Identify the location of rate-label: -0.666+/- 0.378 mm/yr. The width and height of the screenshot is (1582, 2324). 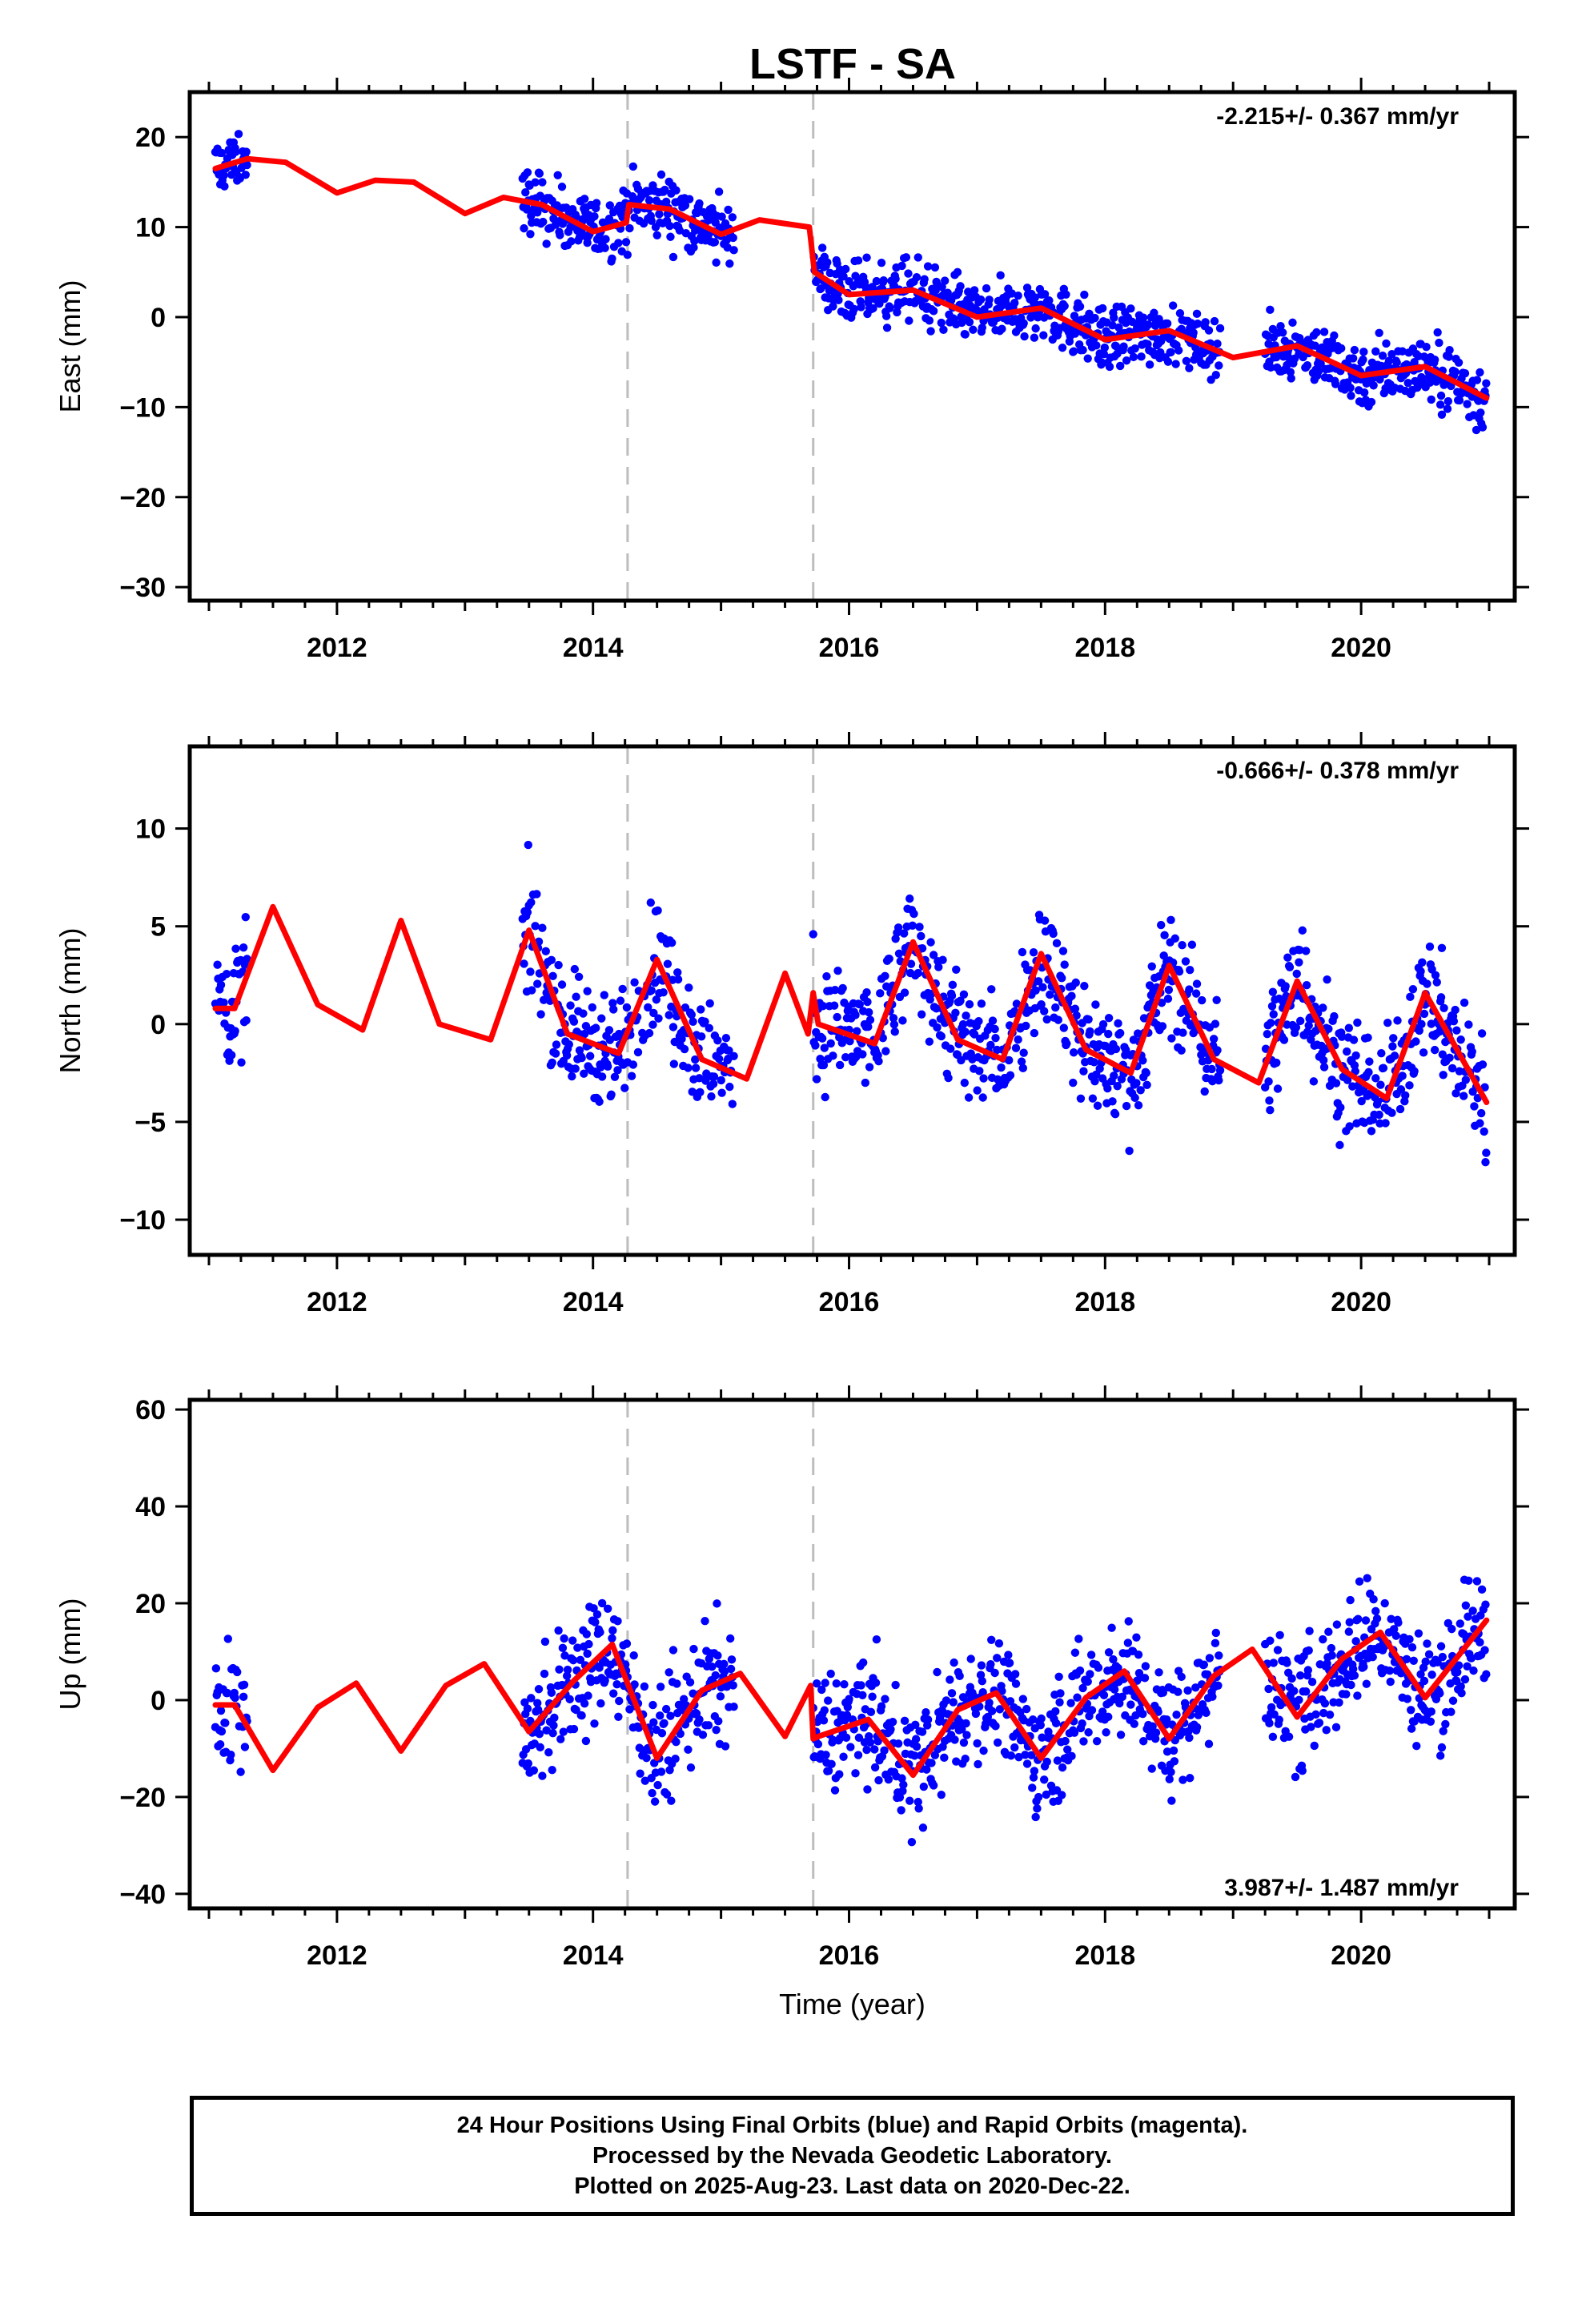
(1337, 771).